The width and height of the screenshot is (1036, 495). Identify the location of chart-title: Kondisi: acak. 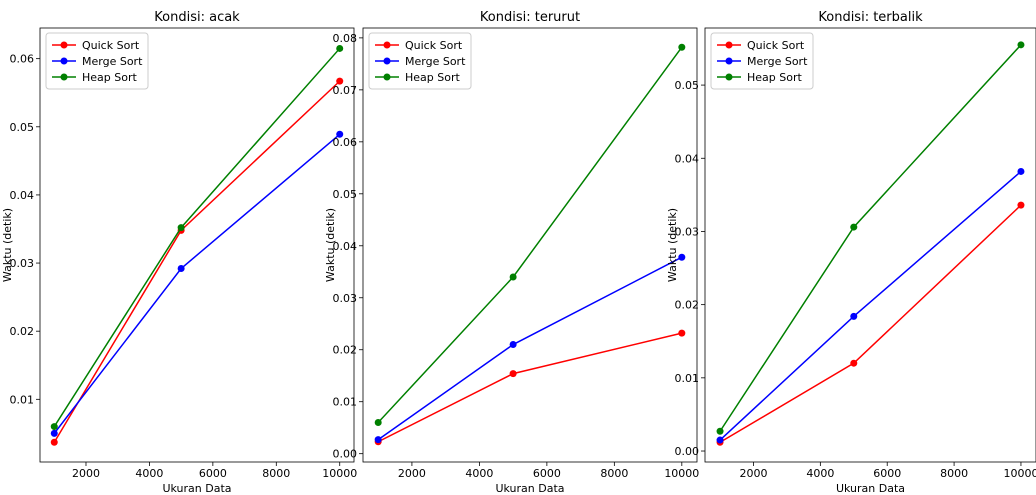
(197, 17).